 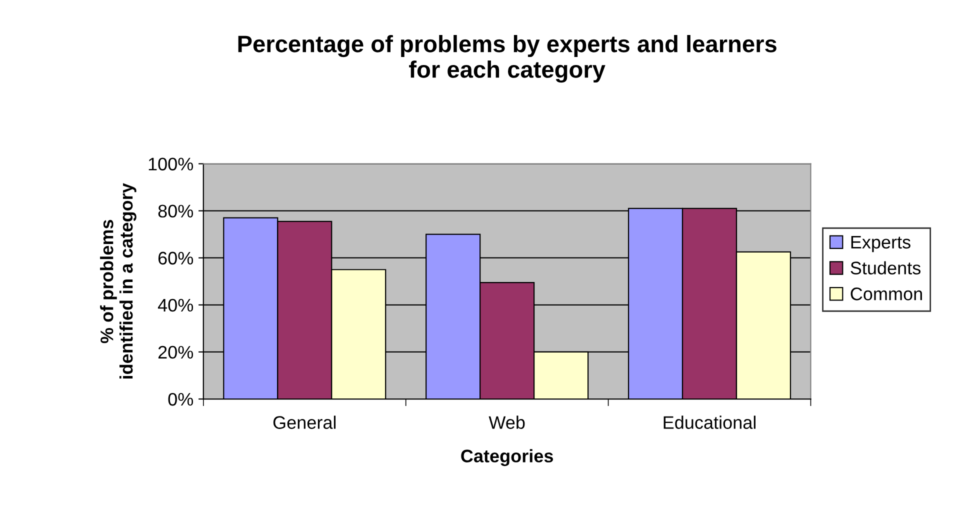 What do you see at coordinates (507, 59) in the screenshot?
I see `chart-title: Percentage of problems by experts and learners for each category` at bounding box center [507, 59].